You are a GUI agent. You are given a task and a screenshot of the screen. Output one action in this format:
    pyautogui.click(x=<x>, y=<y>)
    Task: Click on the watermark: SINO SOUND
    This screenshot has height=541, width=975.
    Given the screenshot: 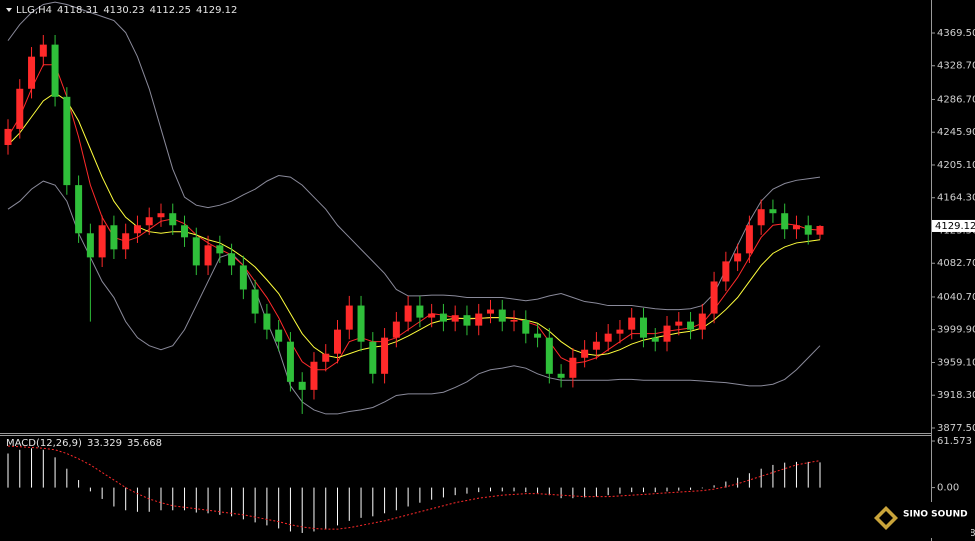 What is the action you would take?
    pyautogui.click(x=922, y=520)
    